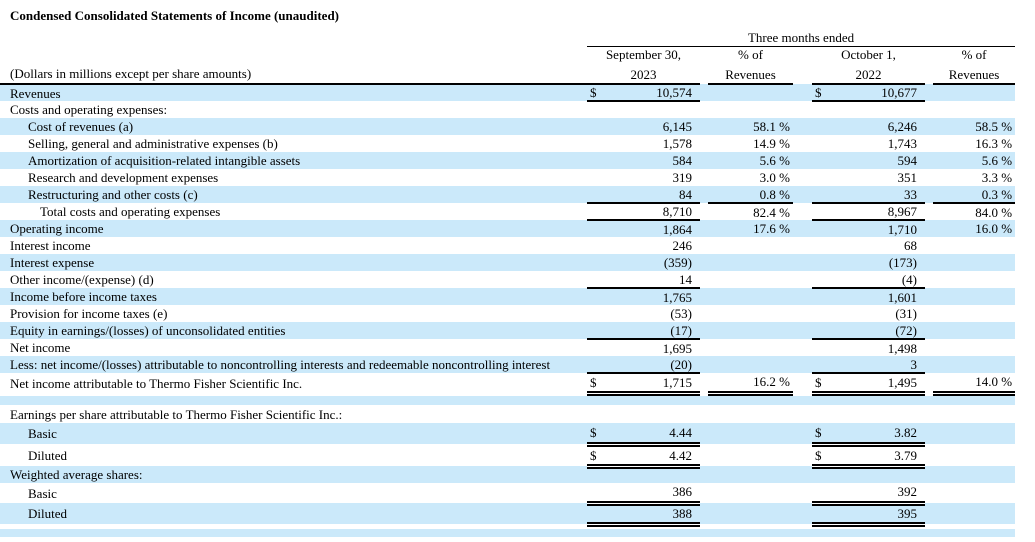 This screenshot has width=1035, height=542. Describe the element at coordinates (771, 143) in the screenshot. I see `percent-cell: 14.9 %` at that location.